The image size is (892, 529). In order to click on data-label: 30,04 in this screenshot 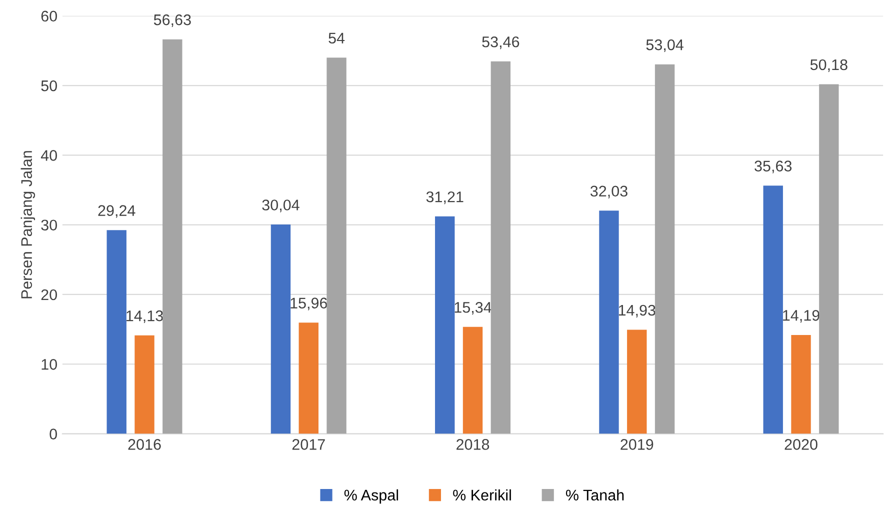, I will do `click(281, 206)`.